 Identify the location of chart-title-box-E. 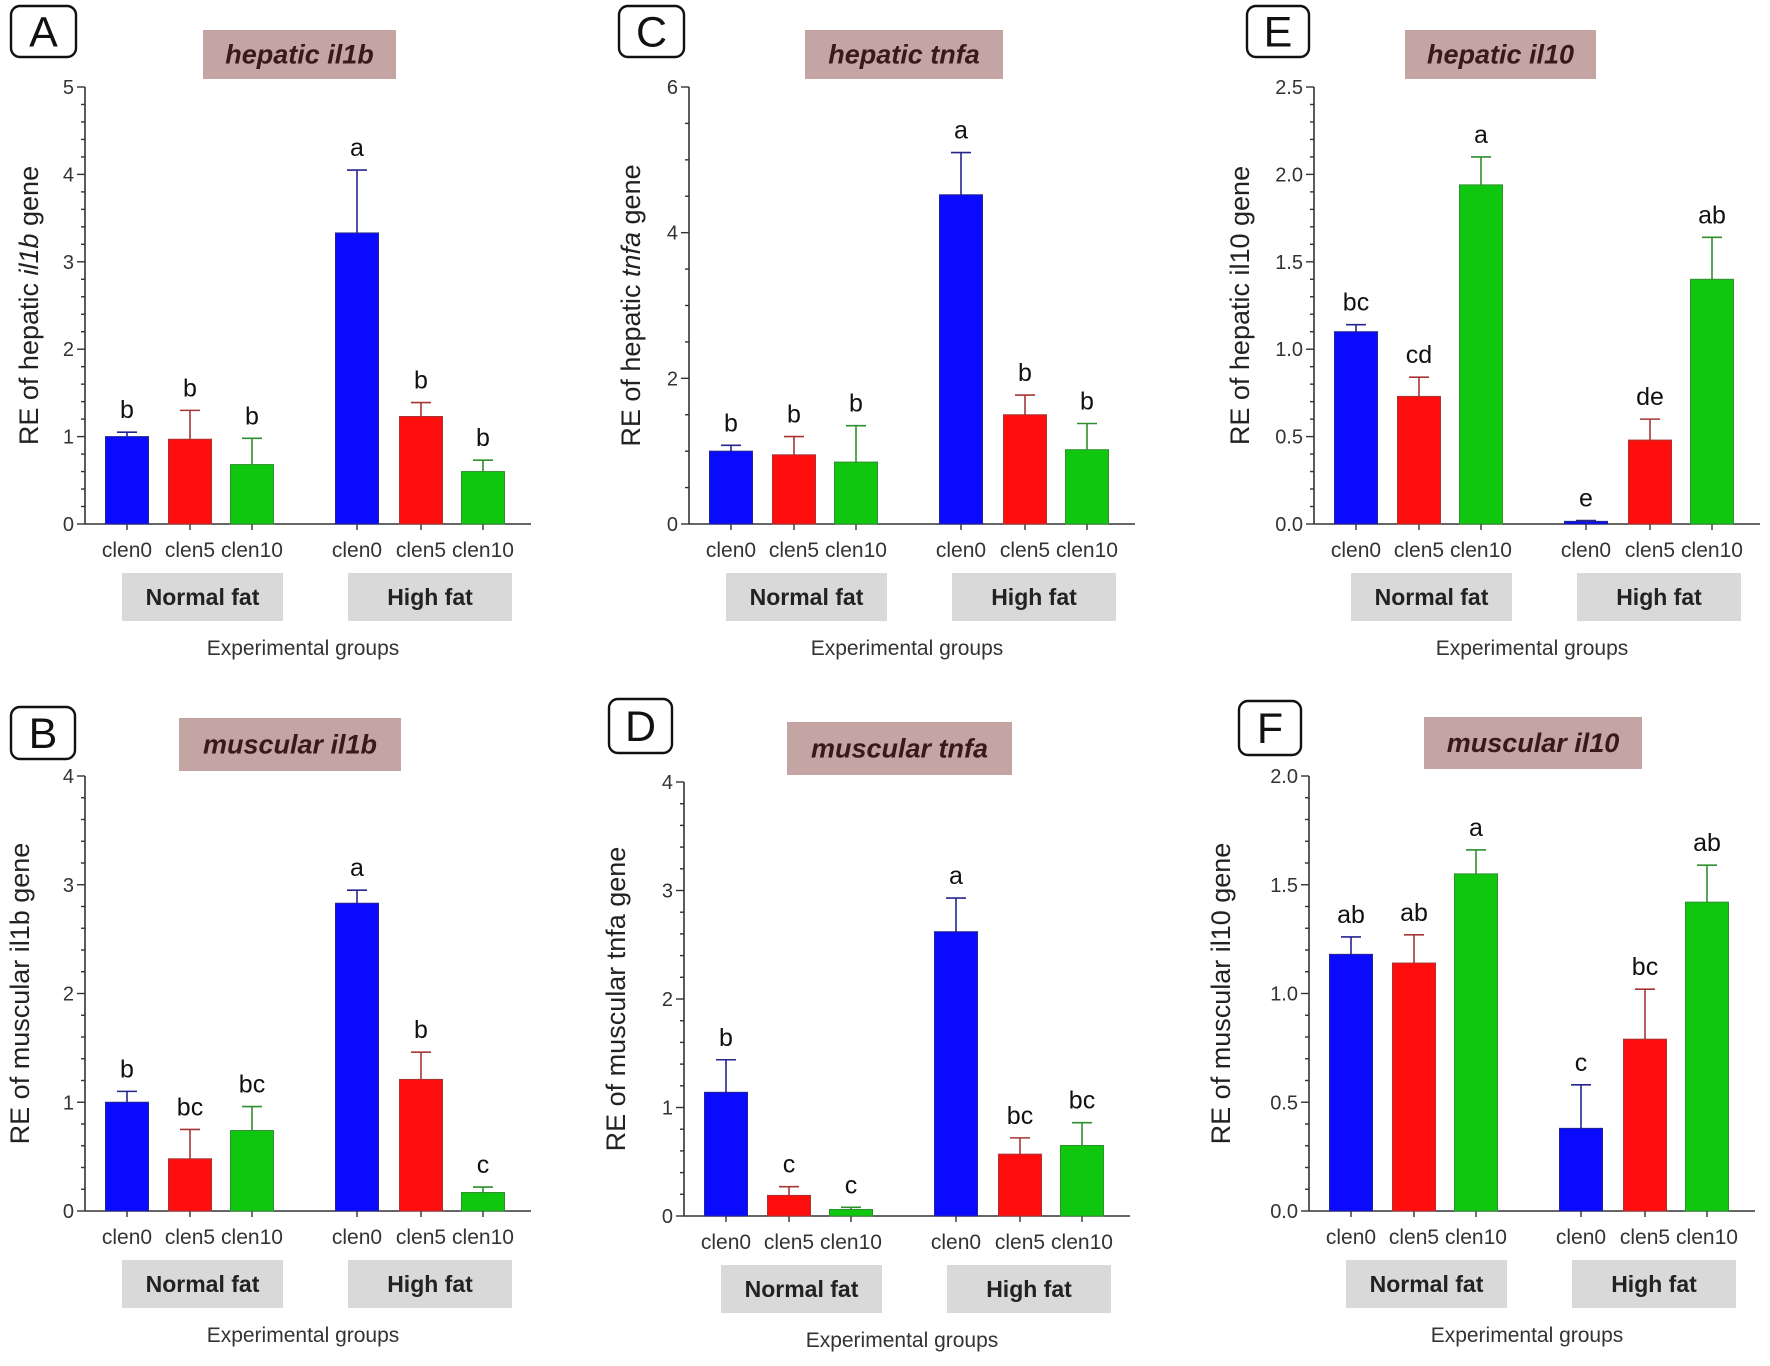
(1500, 54).